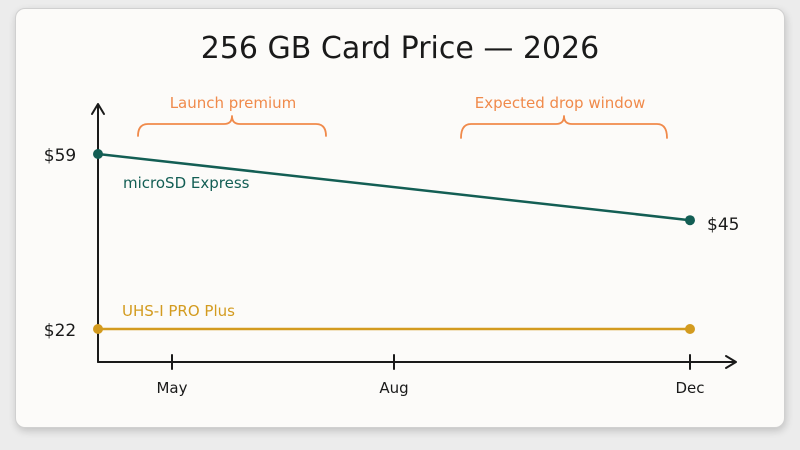 Image resolution: width=800 pixels, height=450 pixels. What do you see at coordinates (689, 388) in the screenshot?
I see `x-tick-label-dec: Dec` at bounding box center [689, 388].